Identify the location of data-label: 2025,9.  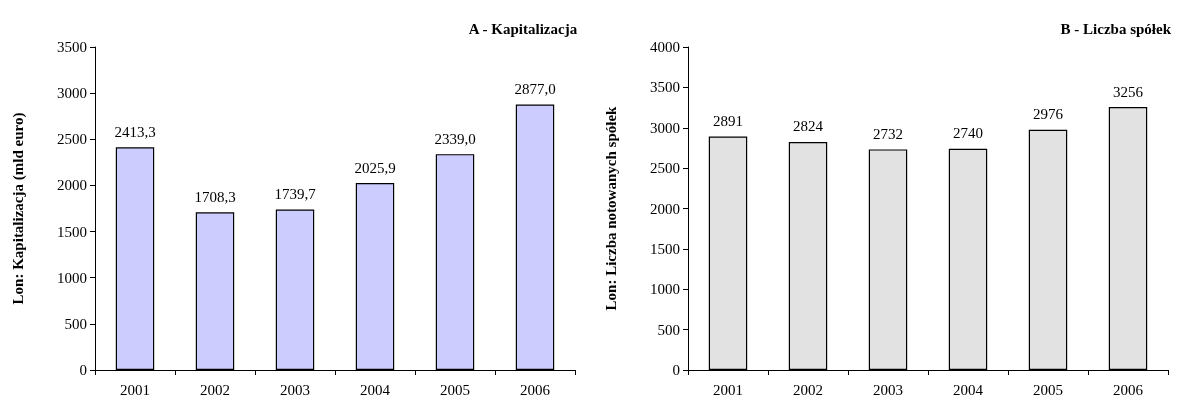
(375, 167).